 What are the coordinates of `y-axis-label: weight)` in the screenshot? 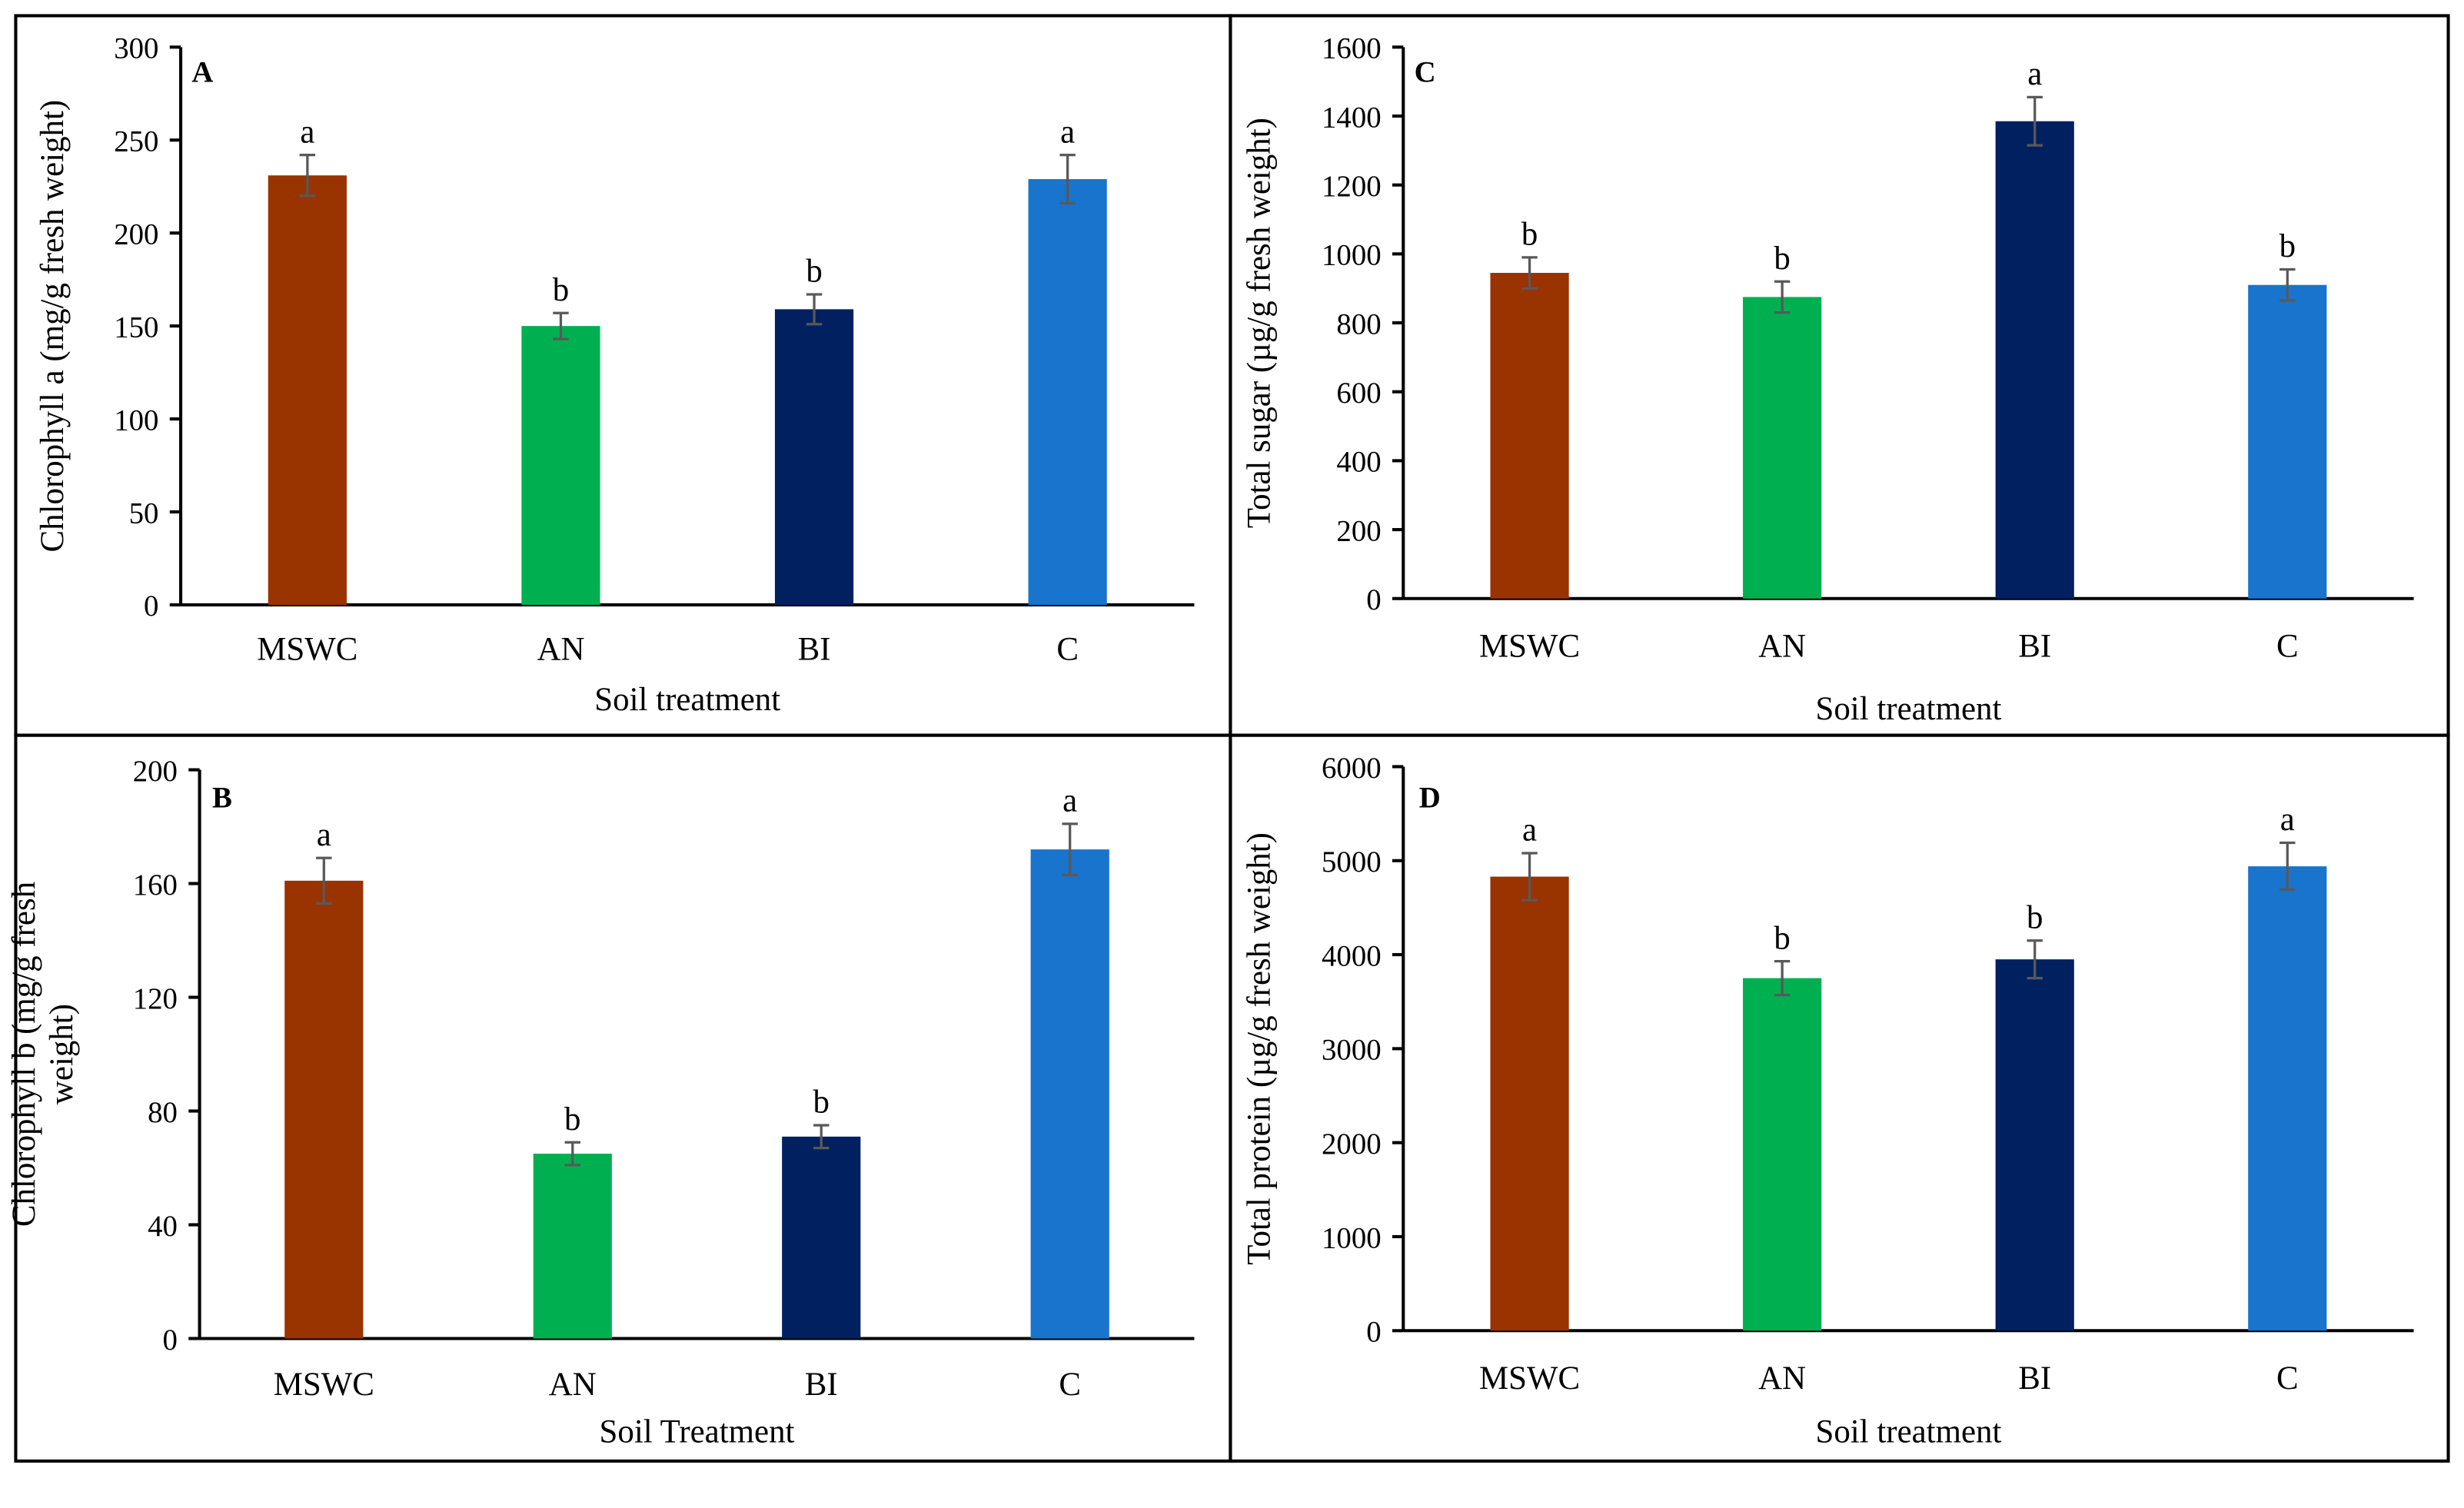 It's located at (62, 1054).